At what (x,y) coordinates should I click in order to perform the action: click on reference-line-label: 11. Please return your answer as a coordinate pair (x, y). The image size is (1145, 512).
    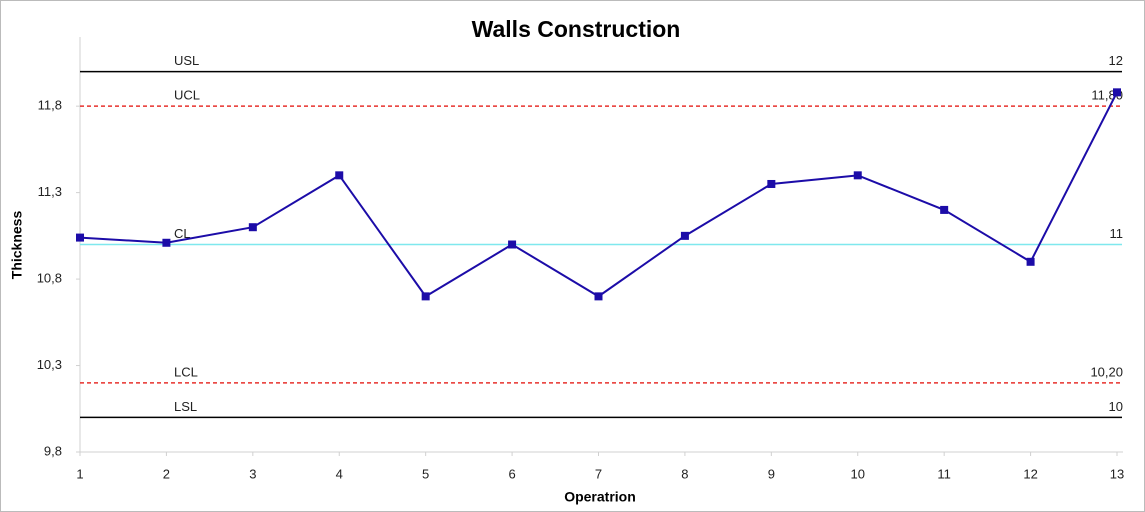
    Looking at the image, I should click on (1117, 233).